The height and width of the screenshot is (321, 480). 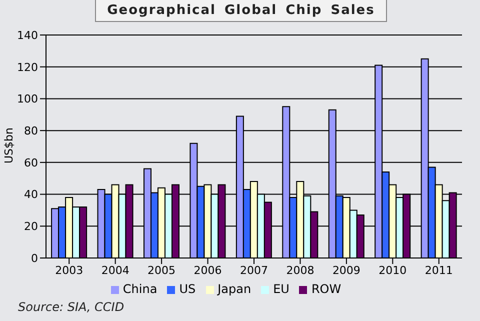 I want to click on chart-title: Geographical Global Chip Sales, so click(x=241, y=11).